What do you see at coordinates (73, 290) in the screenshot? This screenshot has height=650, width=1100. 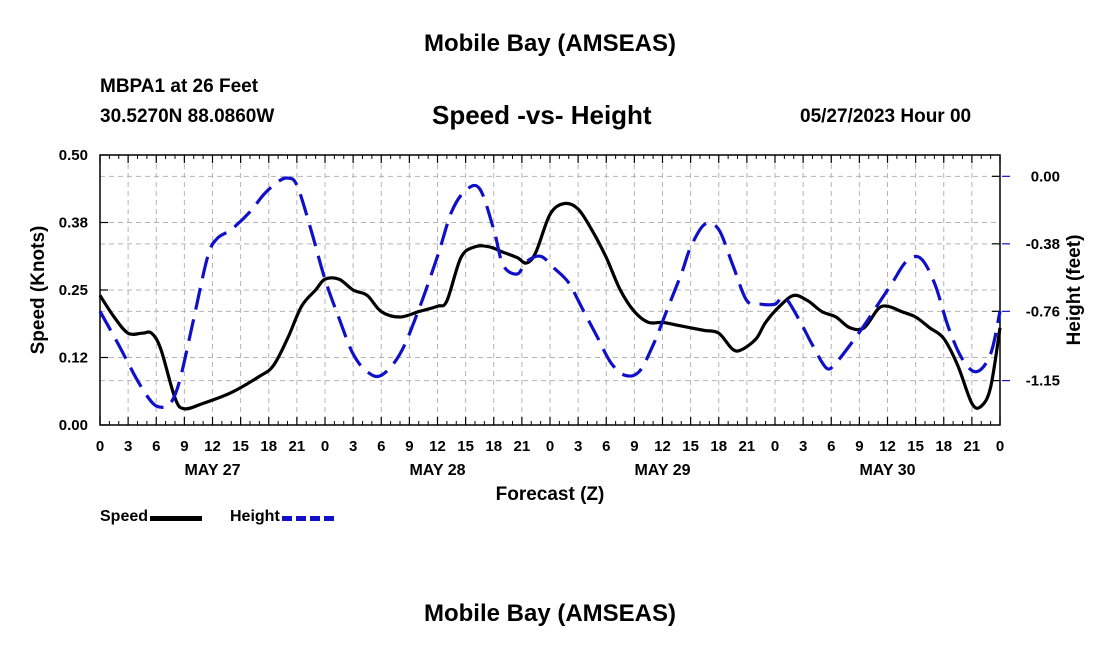 I see `y-tick-label: 0.25` at bounding box center [73, 290].